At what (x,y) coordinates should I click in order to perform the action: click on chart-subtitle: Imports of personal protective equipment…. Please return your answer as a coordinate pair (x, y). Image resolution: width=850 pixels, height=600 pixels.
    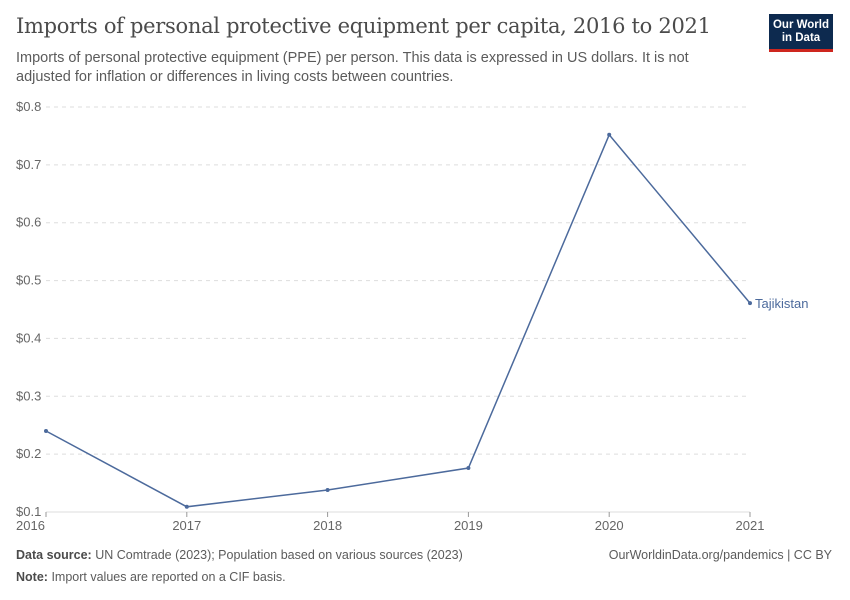
    Looking at the image, I should click on (352, 67).